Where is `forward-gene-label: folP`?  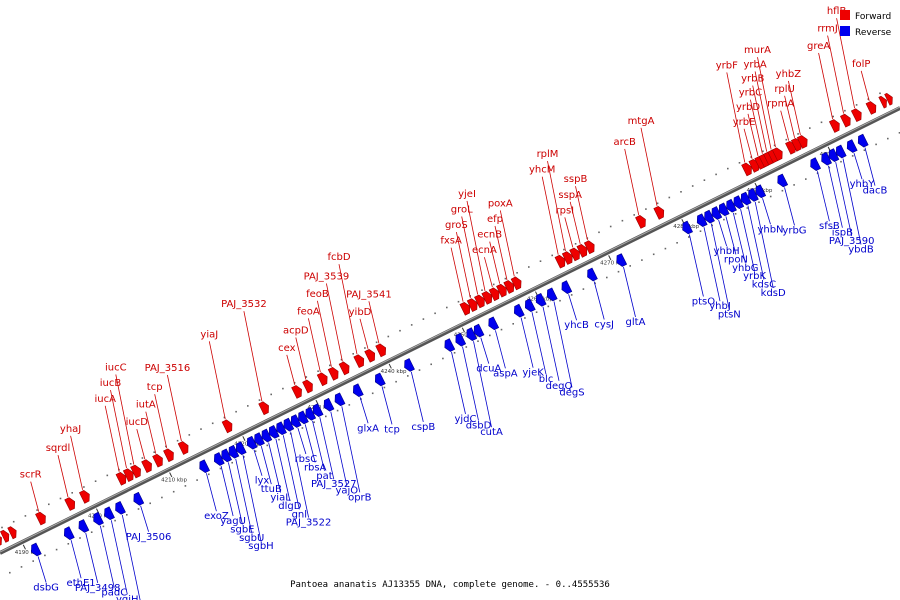
forward-gene-label: folP is located at coordinates (861, 64).